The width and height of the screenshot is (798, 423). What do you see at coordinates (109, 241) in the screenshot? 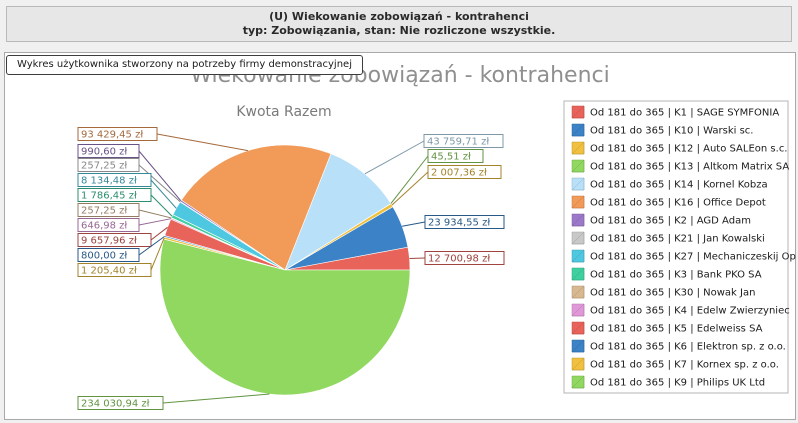
I see `data-label: 9 657,96 zł` at bounding box center [109, 241].